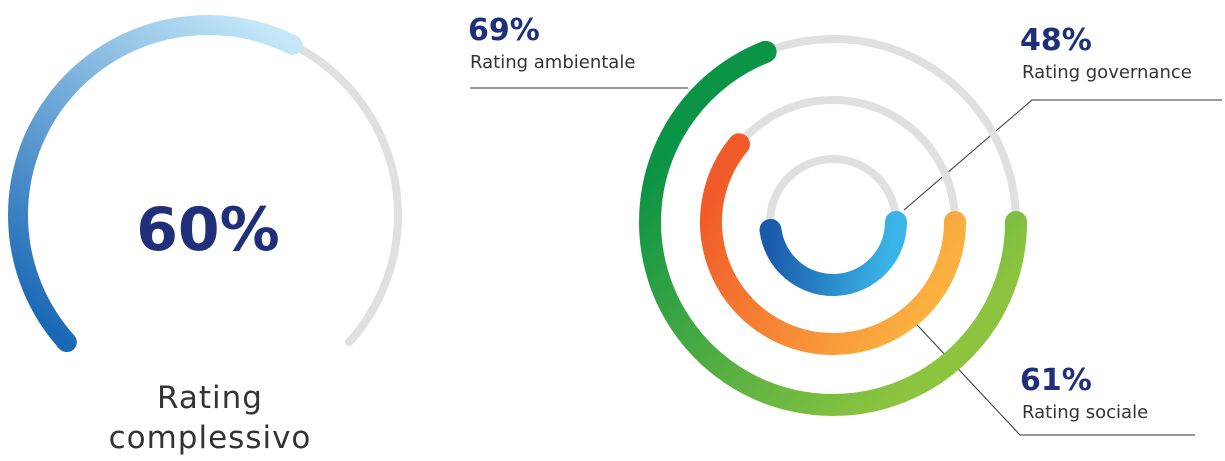 Image resolution: width=1225 pixels, height=461 pixels. I want to click on ring-label: Rating governance, so click(1107, 72).